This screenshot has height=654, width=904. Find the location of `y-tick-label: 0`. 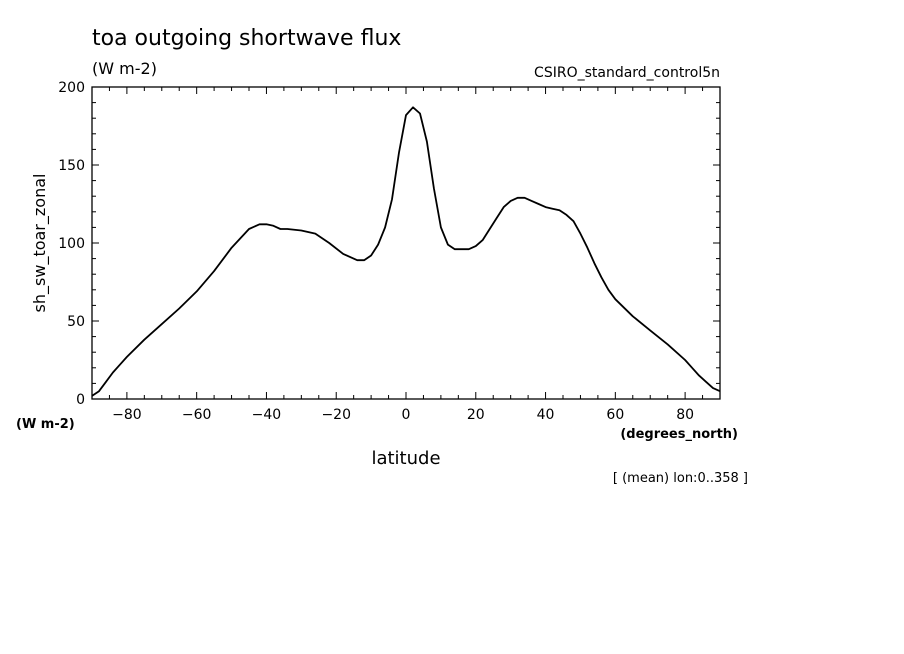

y-tick-label: 0 is located at coordinates (80, 400).